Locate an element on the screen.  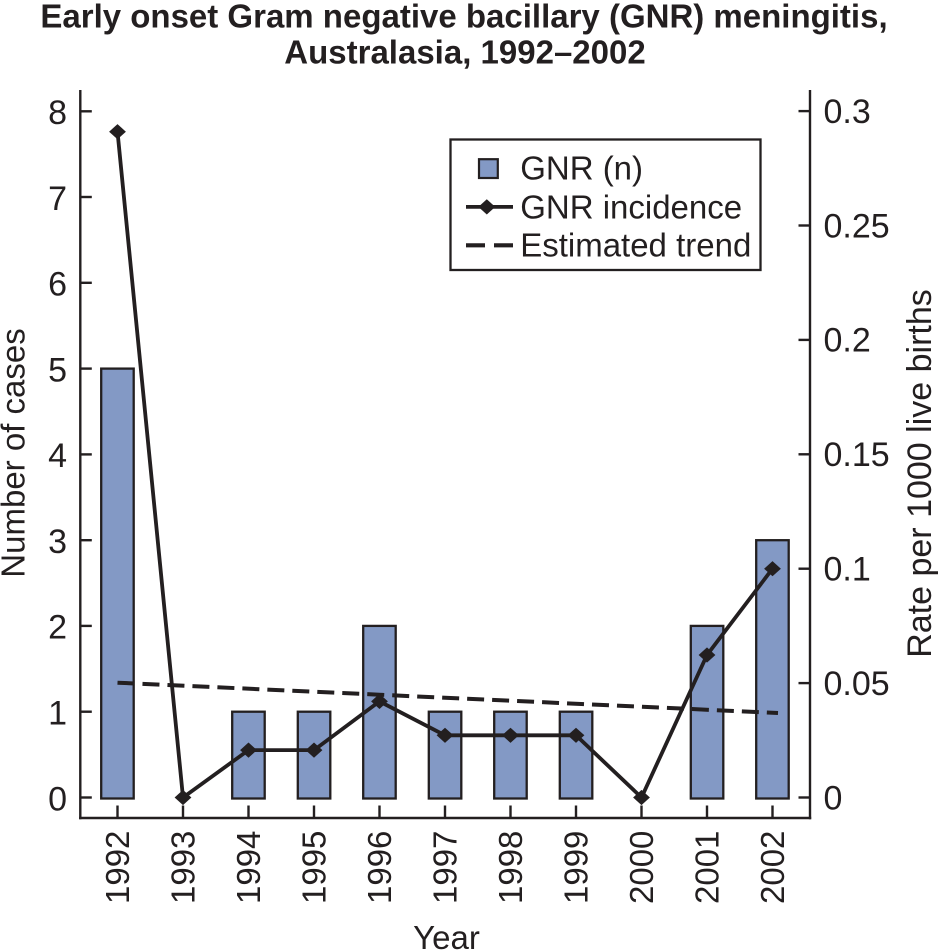
svg-text: 1995 is located at coordinates (314, 867).